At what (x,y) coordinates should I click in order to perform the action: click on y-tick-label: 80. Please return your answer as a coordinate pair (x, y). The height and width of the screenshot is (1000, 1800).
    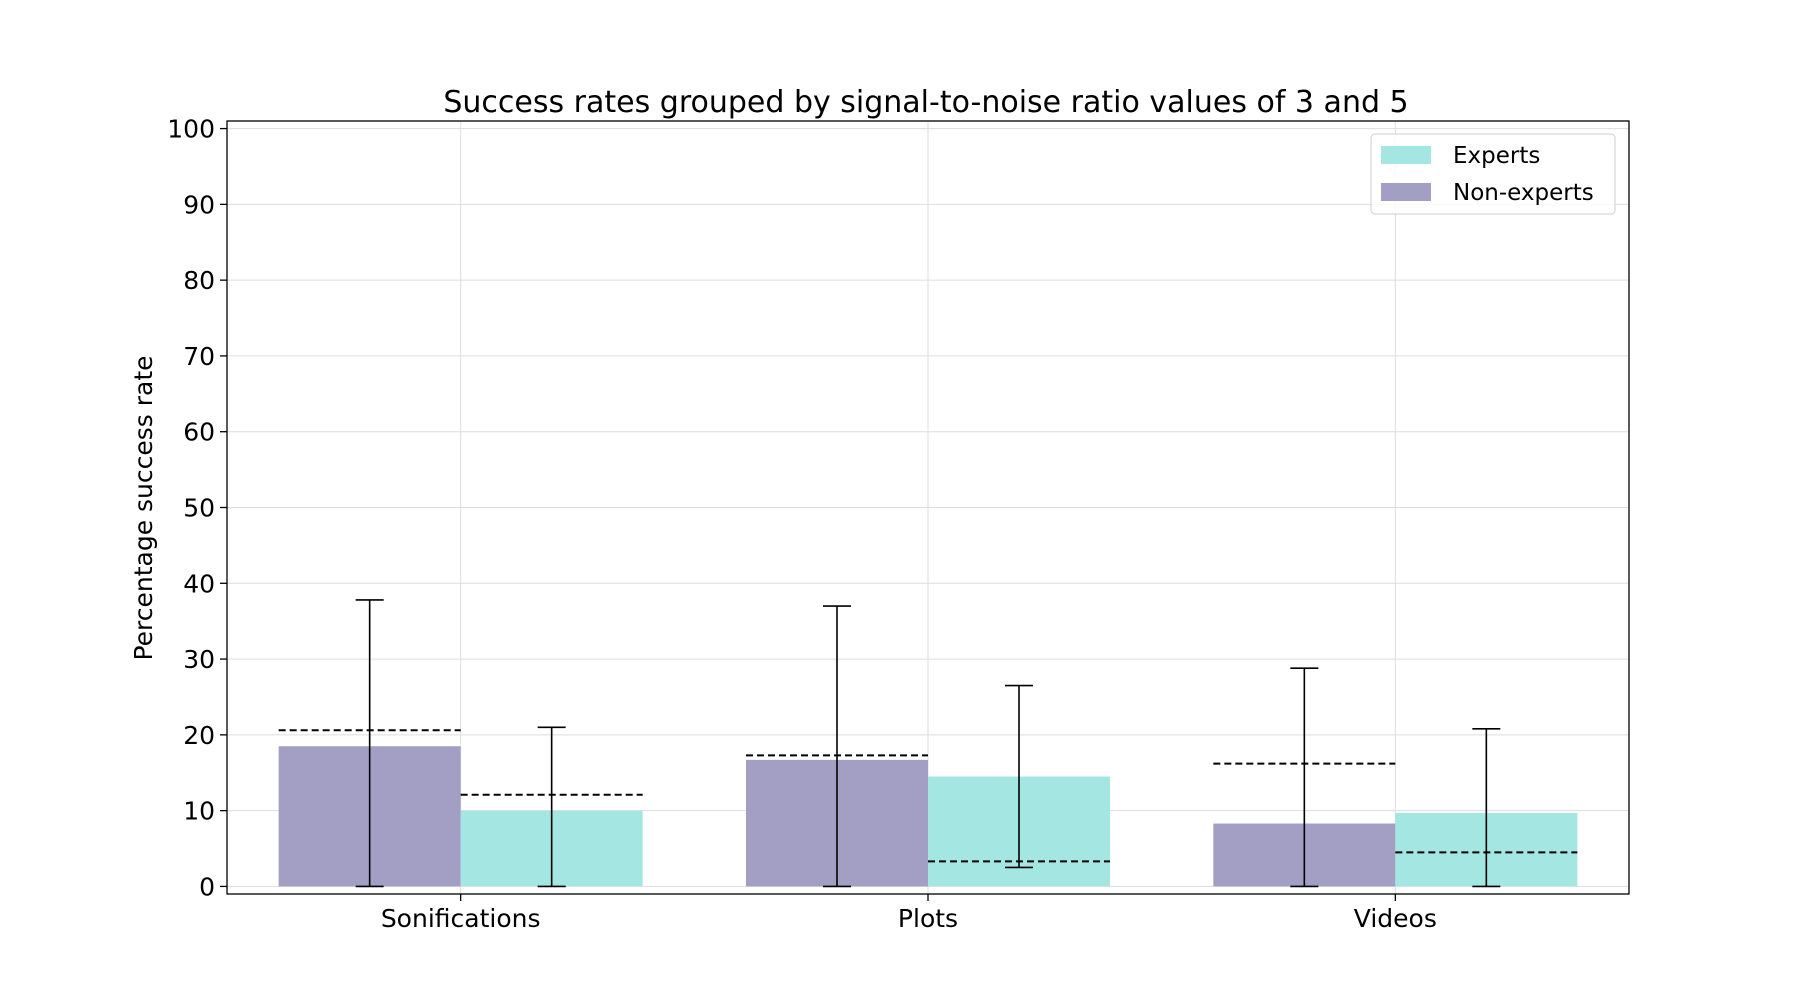
    Looking at the image, I should click on (199, 280).